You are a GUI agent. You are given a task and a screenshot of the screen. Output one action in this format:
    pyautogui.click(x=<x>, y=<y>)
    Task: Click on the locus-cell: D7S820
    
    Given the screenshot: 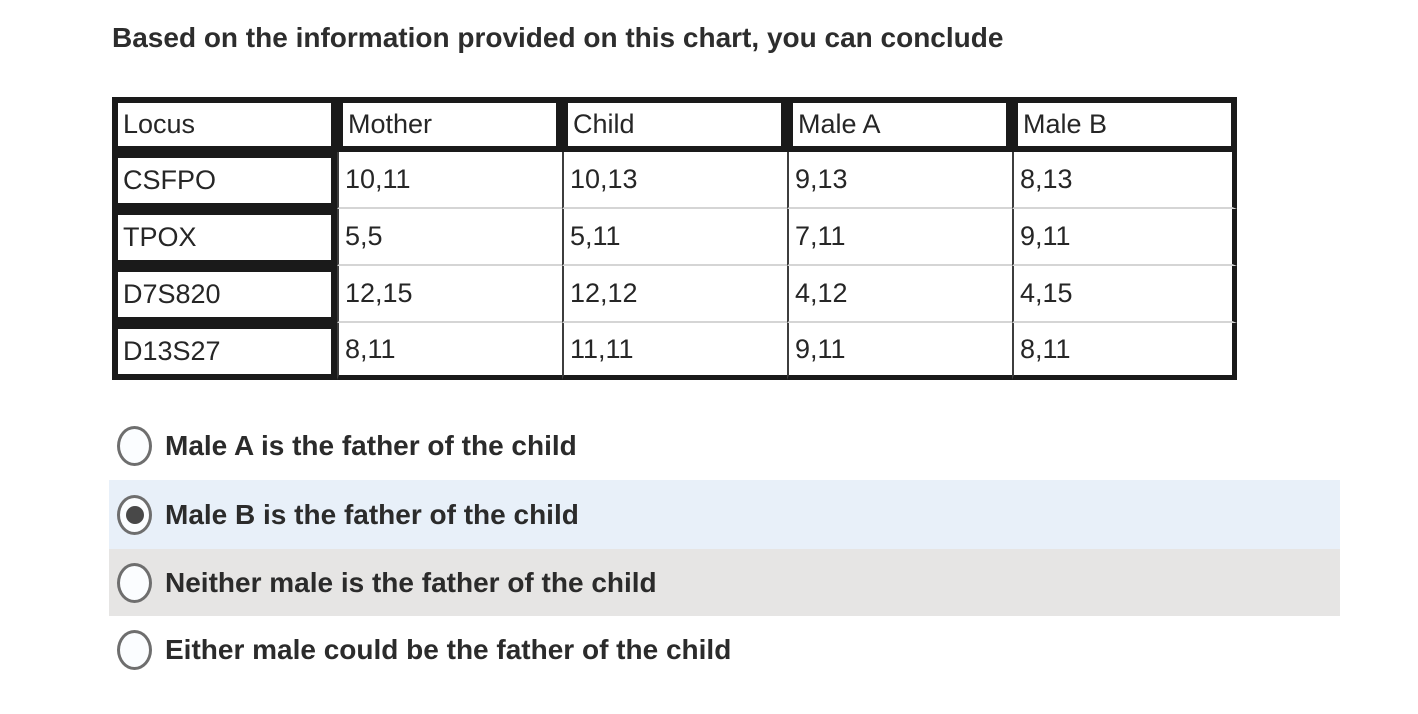 What is the action you would take?
    pyautogui.click(x=224, y=294)
    